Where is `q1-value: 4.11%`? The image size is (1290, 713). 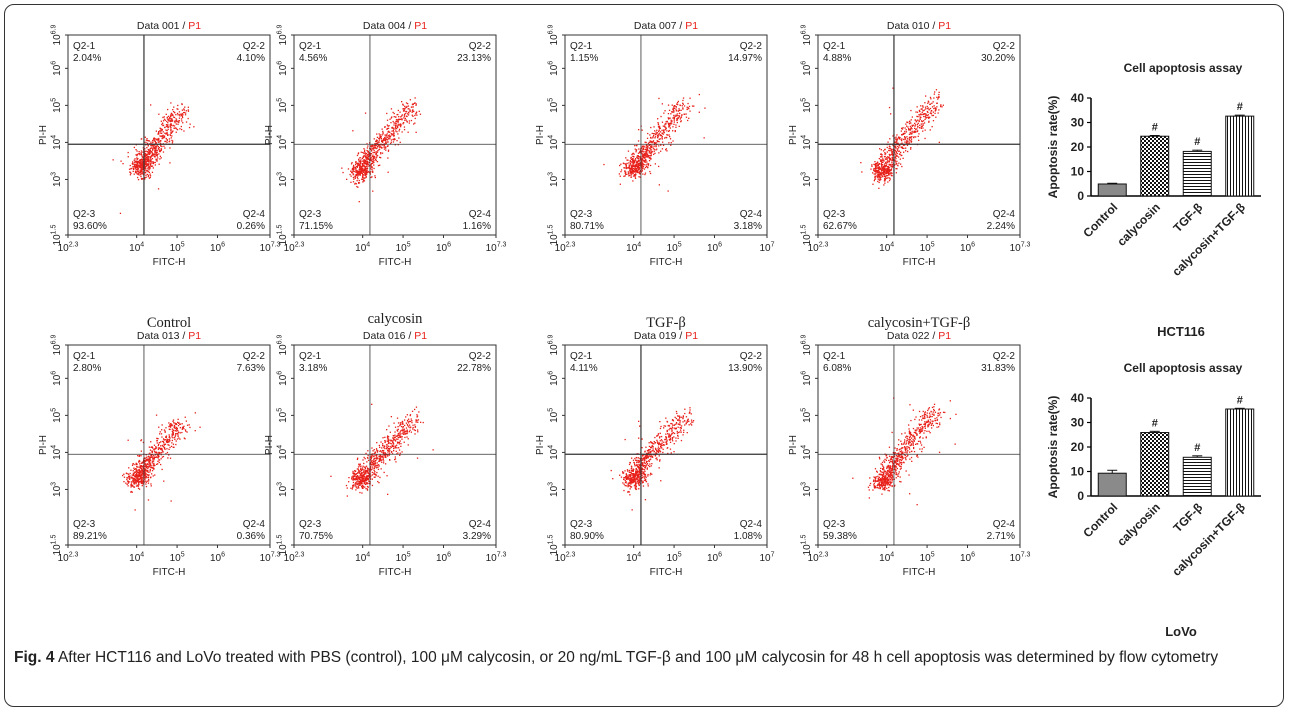
q1-value: 4.11% is located at coordinates (584, 368).